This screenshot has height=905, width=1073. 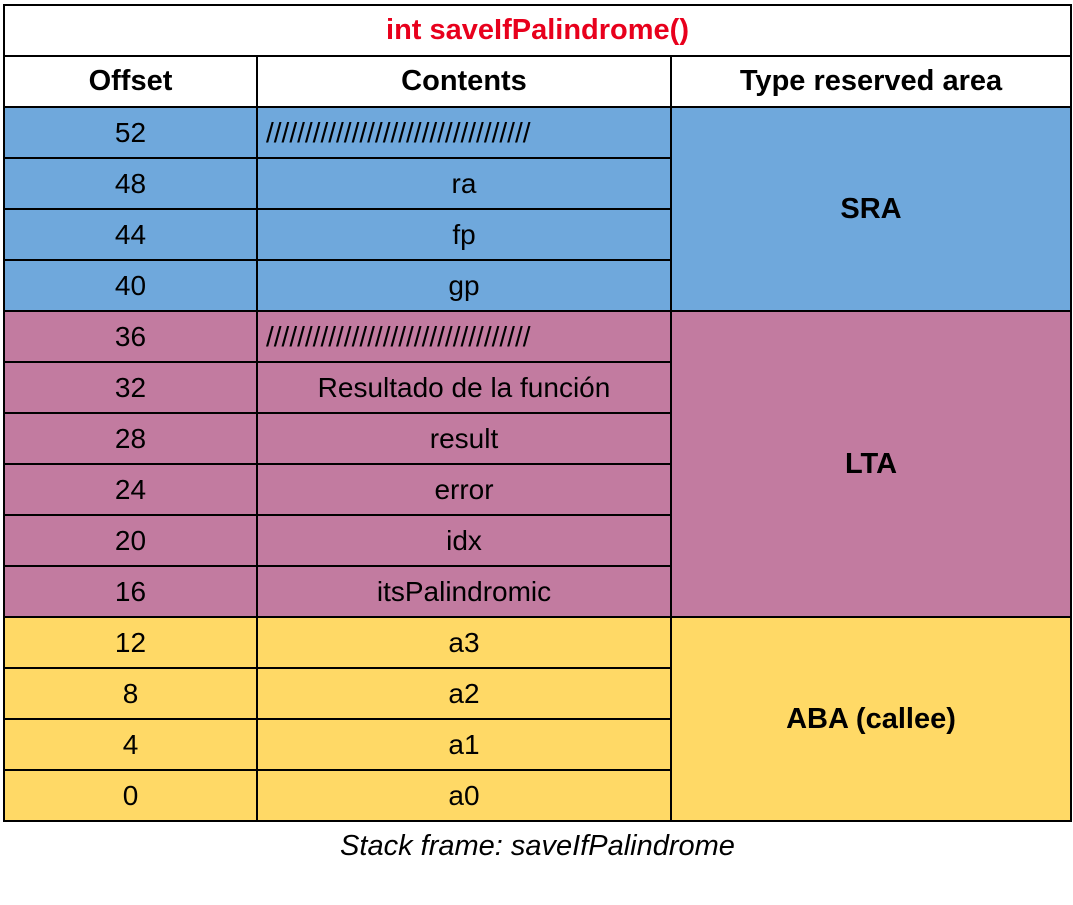 What do you see at coordinates (130, 795) in the screenshot?
I see `offset-cell: 0` at bounding box center [130, 795].